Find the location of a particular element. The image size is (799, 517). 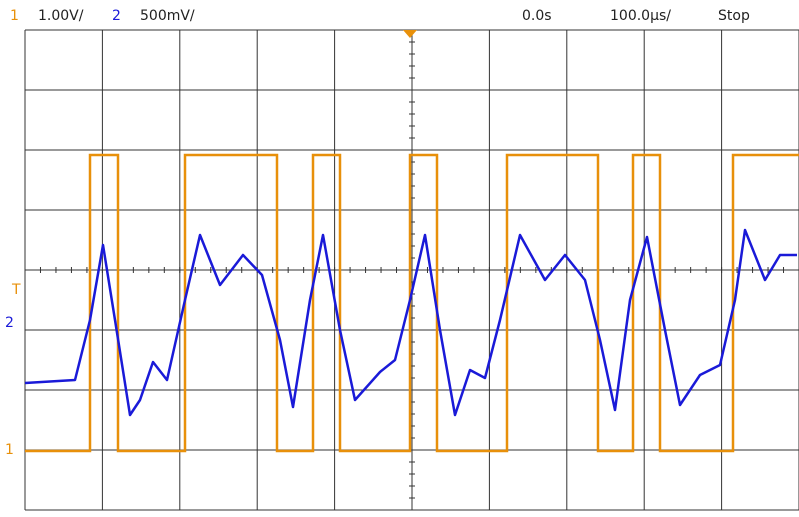

header: 1 1.00V/ 2 500mV/ 0.0s 100.0µs/ Stop is located at coordinates (380, 16).